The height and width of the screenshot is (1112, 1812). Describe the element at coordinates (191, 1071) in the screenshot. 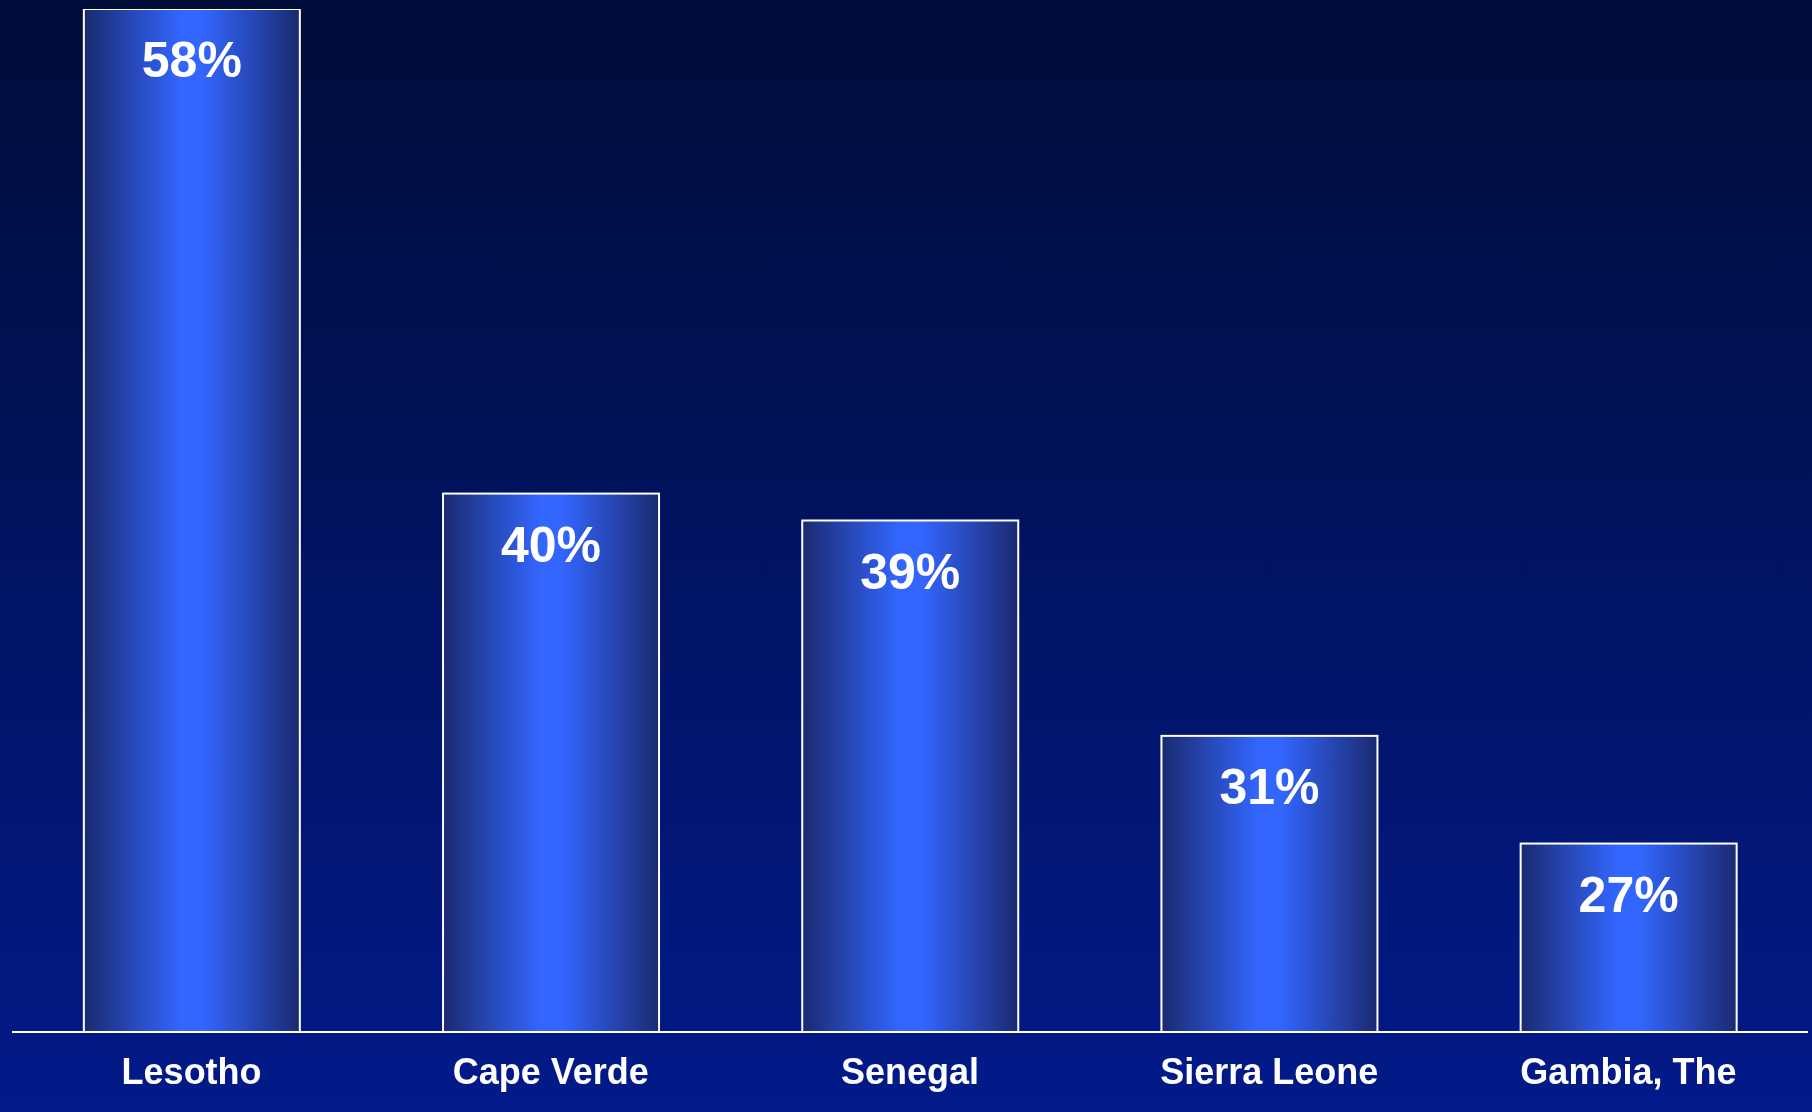

I see `x-tick-label: Lesotho` at that location.